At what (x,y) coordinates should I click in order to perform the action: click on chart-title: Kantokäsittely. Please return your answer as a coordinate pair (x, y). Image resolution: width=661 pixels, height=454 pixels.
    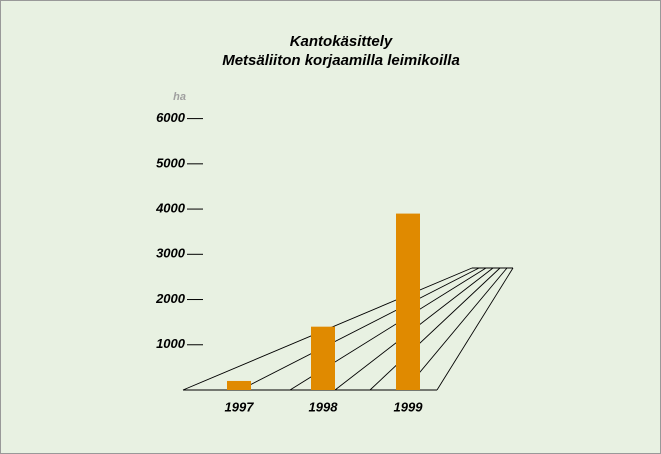
    Looking at the image, I should click on (341, 41).